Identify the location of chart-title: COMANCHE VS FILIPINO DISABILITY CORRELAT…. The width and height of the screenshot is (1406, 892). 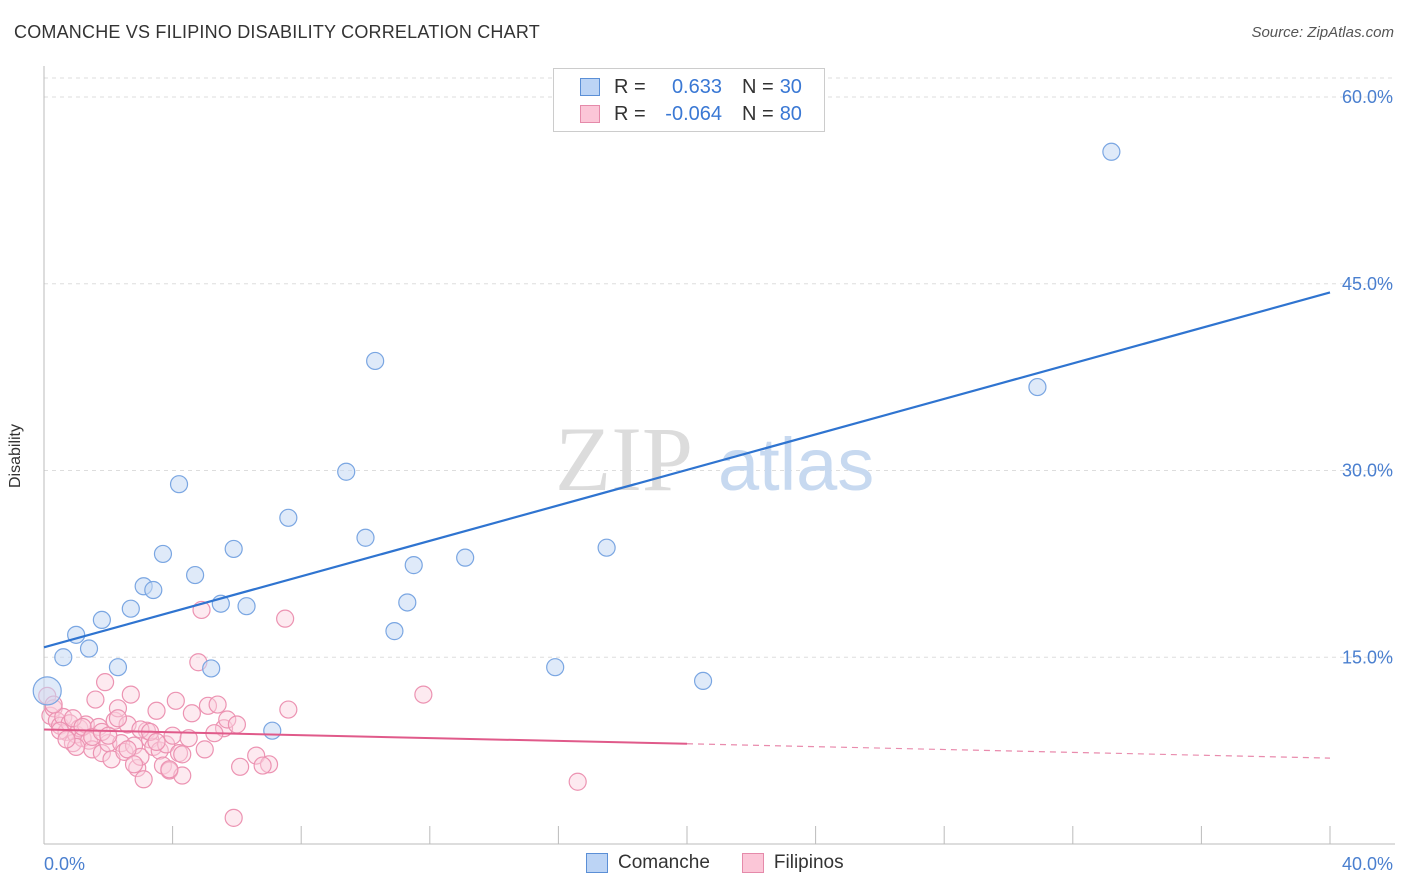
(277, 32).